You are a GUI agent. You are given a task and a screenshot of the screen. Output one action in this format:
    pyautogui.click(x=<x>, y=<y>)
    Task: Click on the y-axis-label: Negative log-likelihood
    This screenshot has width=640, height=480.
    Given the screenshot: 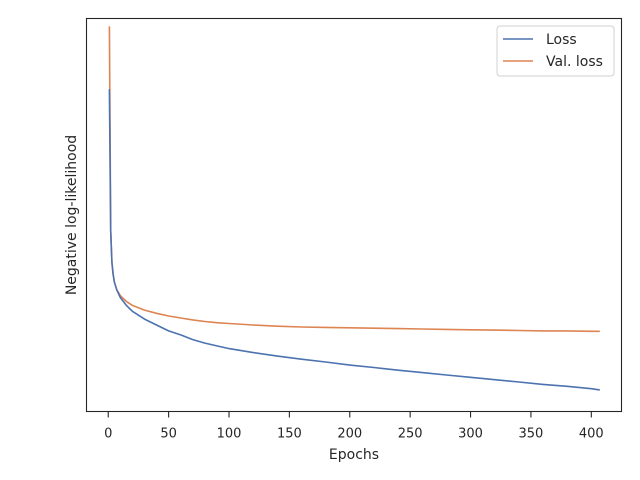 What is the action you would take?
    pyautogui.click(x=72, y=215)
    